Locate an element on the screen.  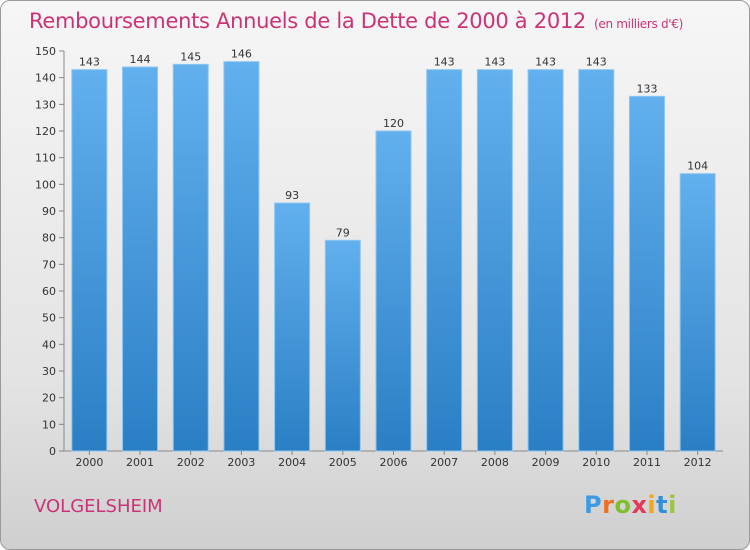
x-tick-label: 2001 is located at coordinates (140, 462).